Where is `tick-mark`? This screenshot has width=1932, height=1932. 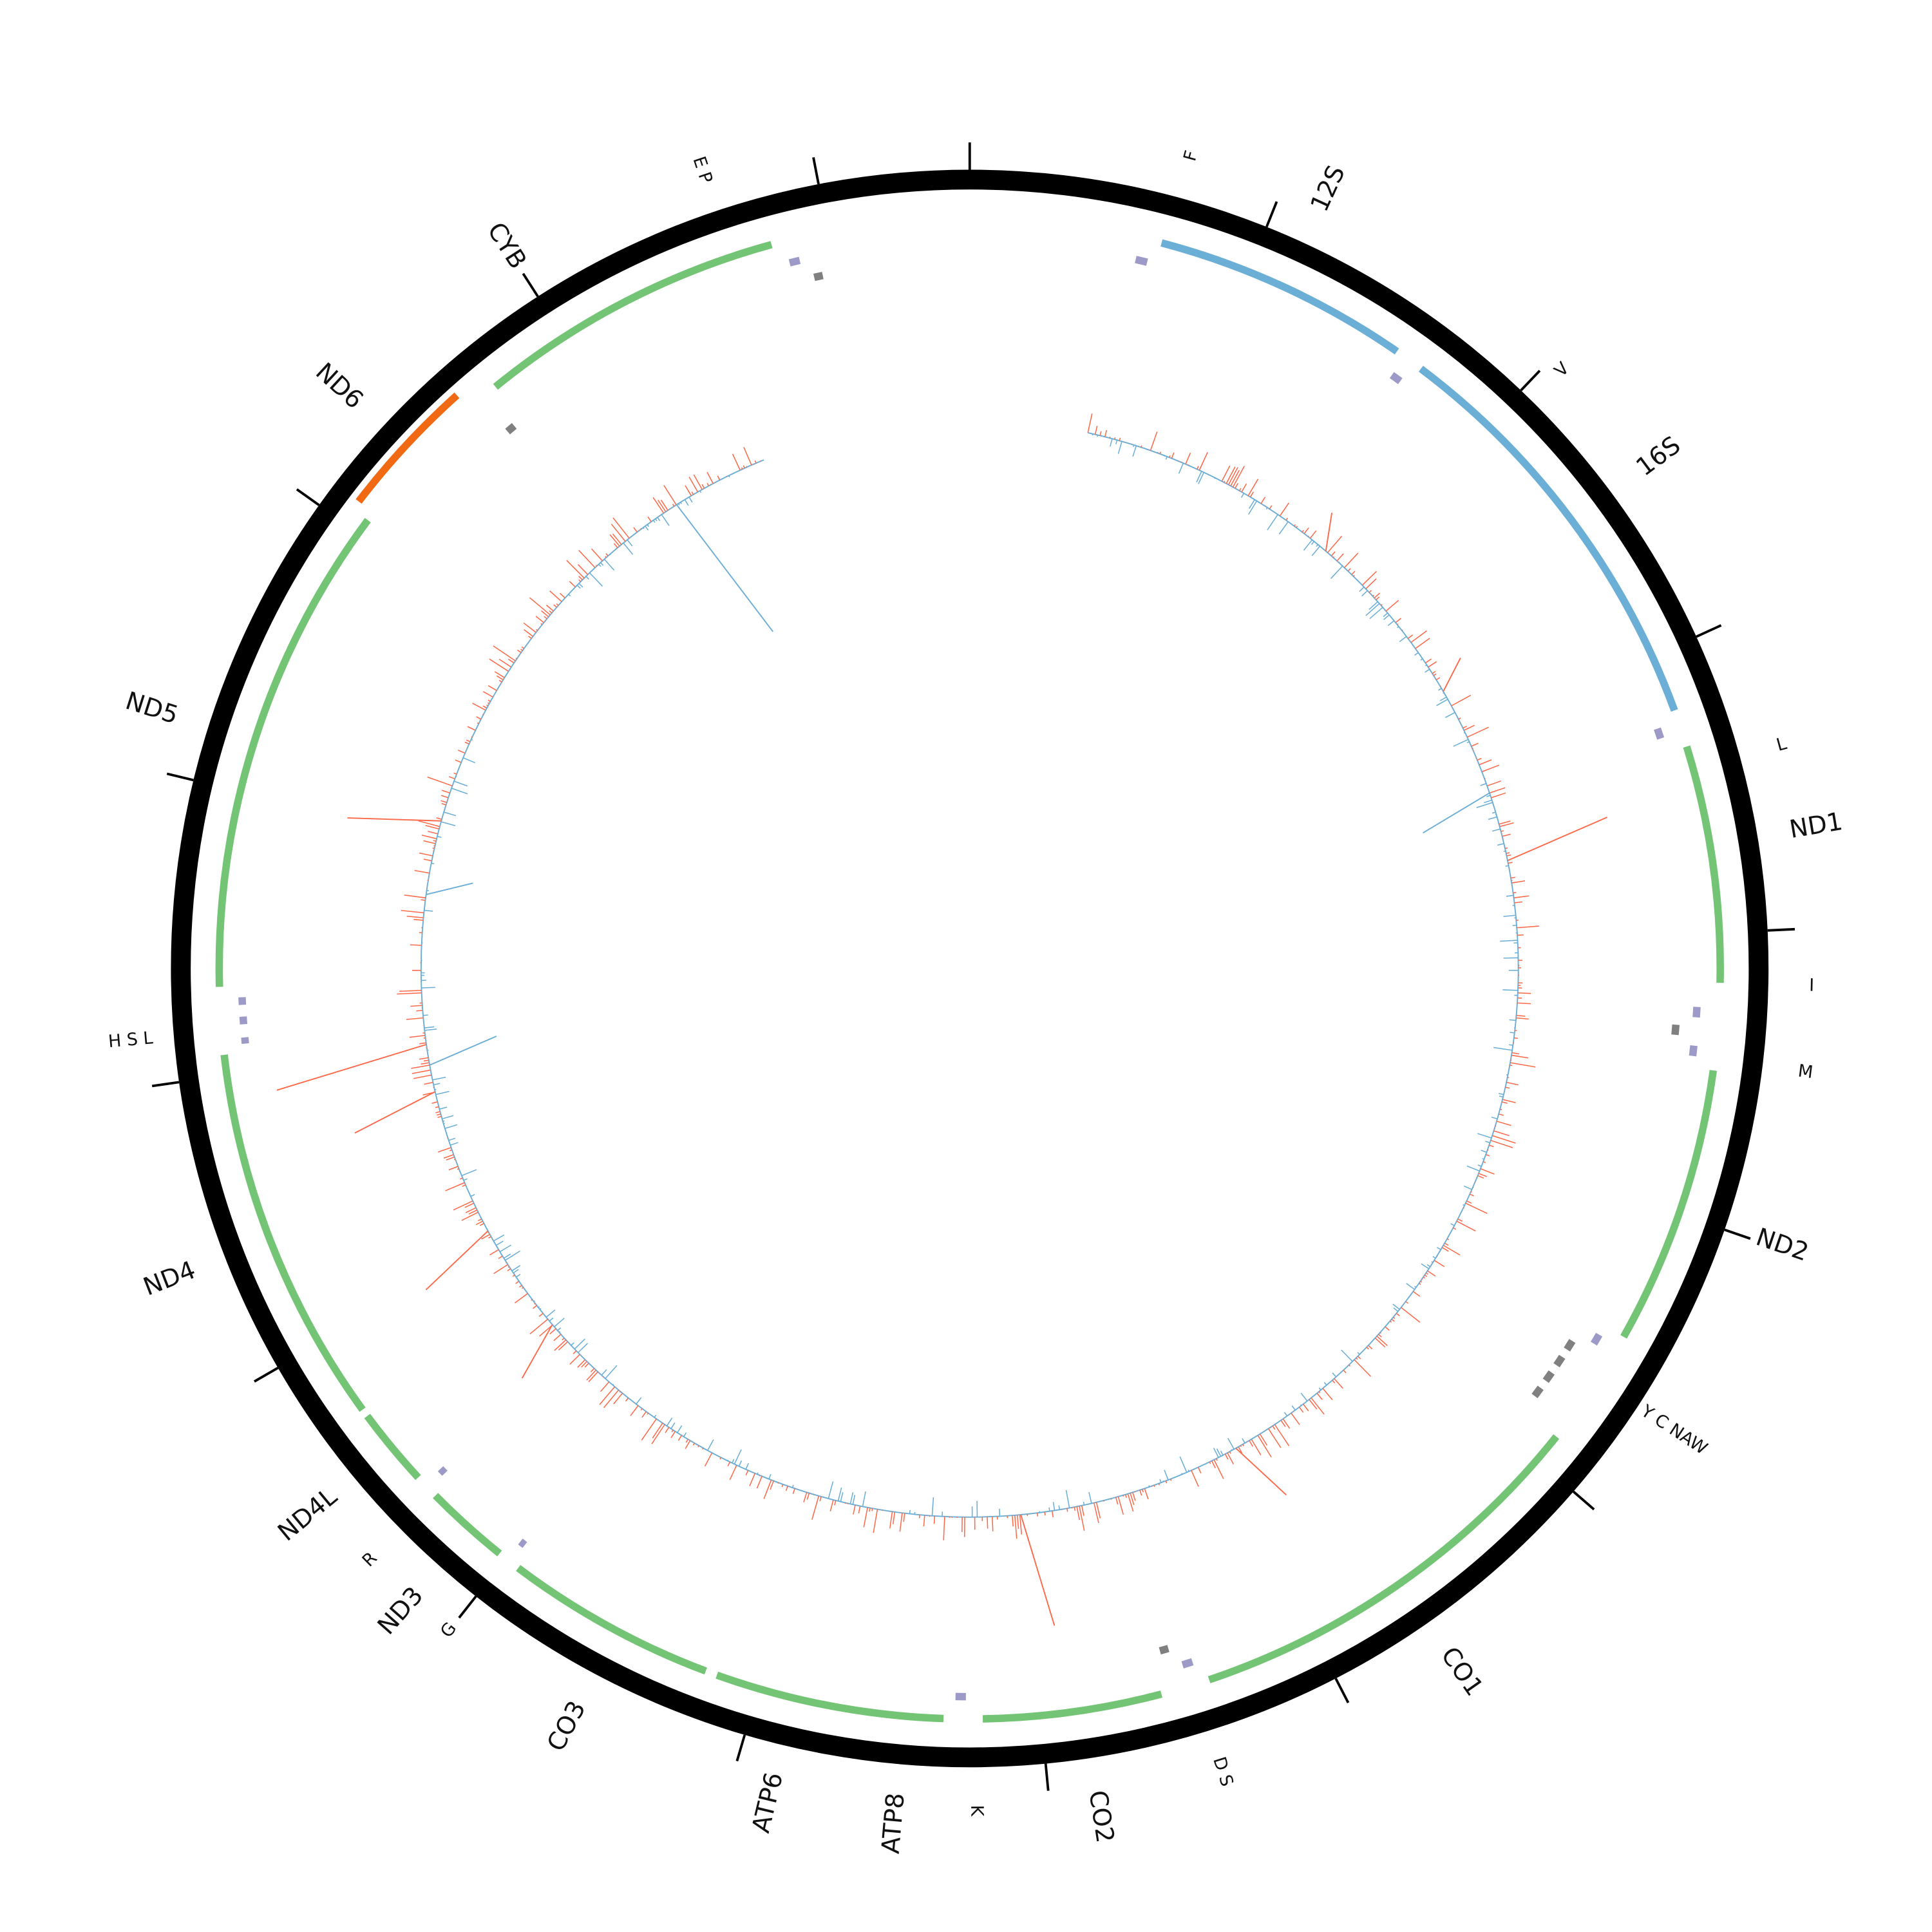 tick-mark is located at coordinates (166, 1084).